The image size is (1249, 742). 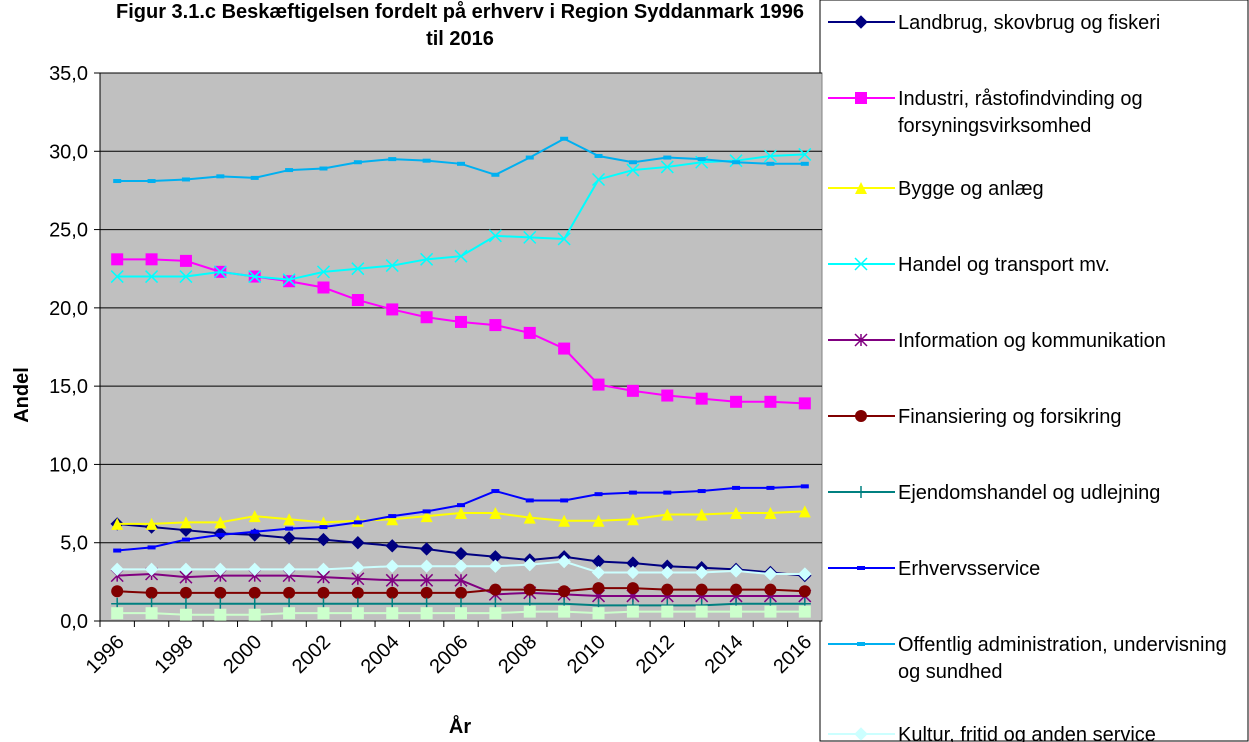 I want to click on x-axis-title: År, so click(x=460, y=726).